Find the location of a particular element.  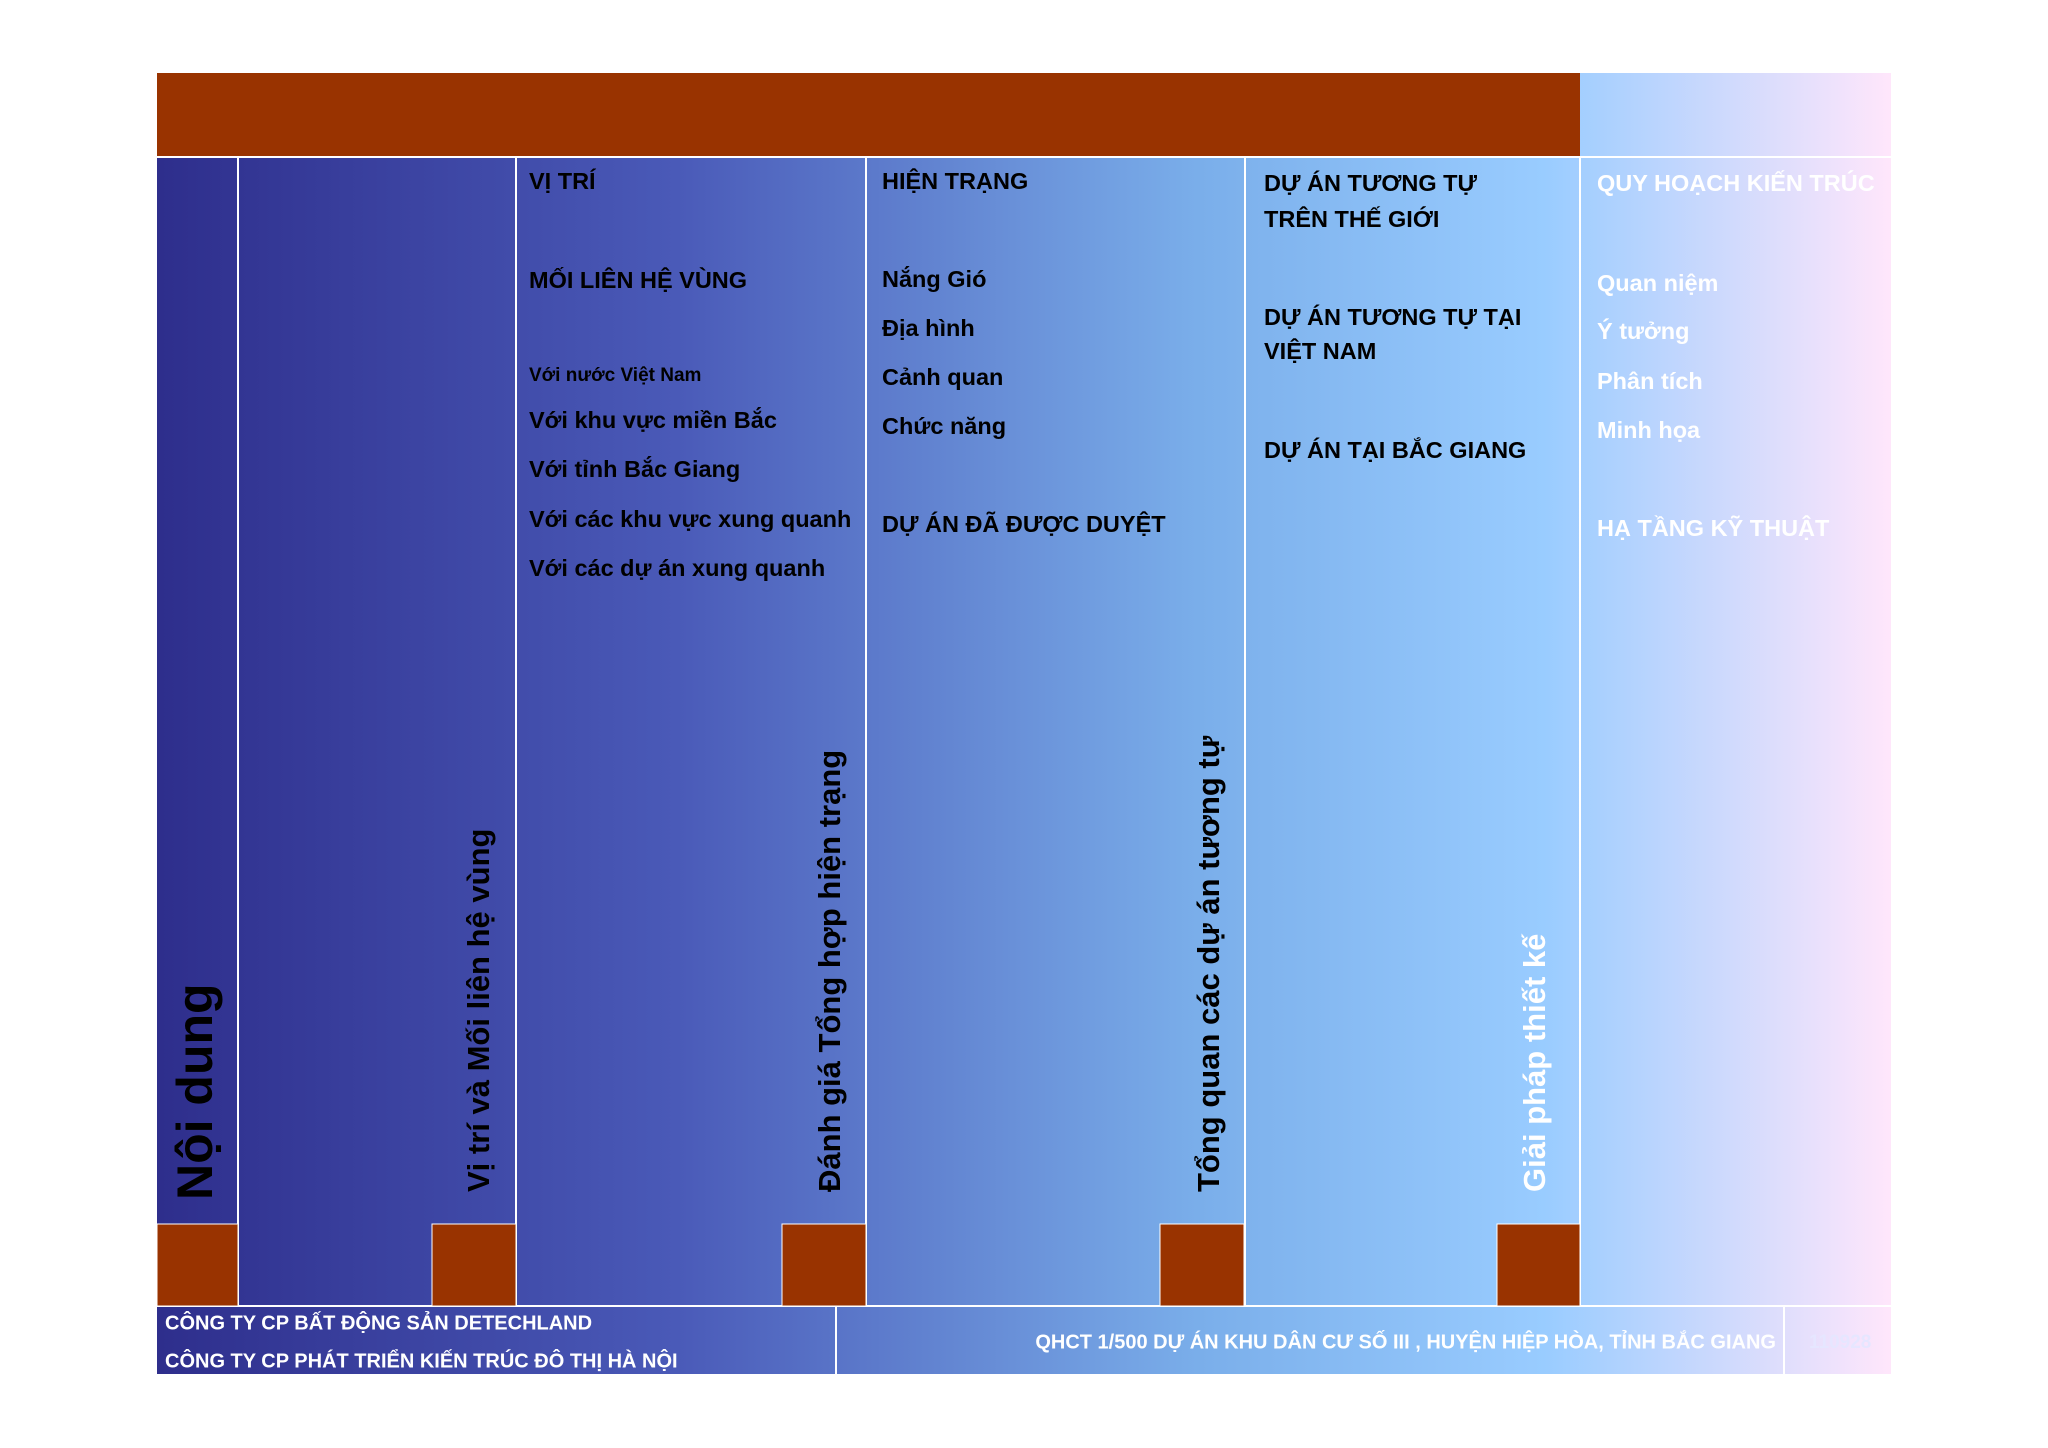

section-item: HIỆN TRẠNG is located at coordinates (955, 180).